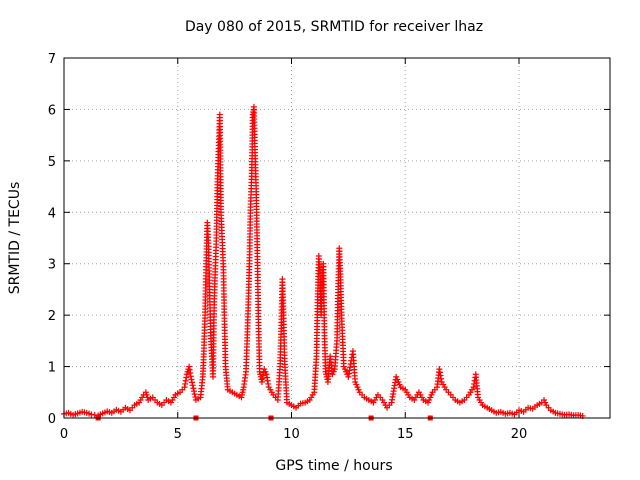 This screenshot has height=480, width=640. I want to click on x-tick-label: 15, so click(405, 434).